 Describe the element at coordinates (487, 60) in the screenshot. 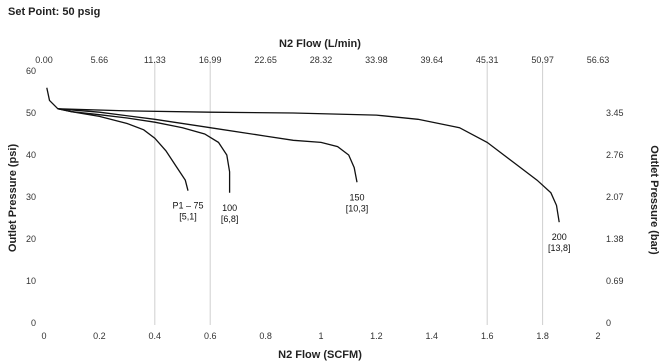

I see `top-x-tick-label: 45.31` at that location.